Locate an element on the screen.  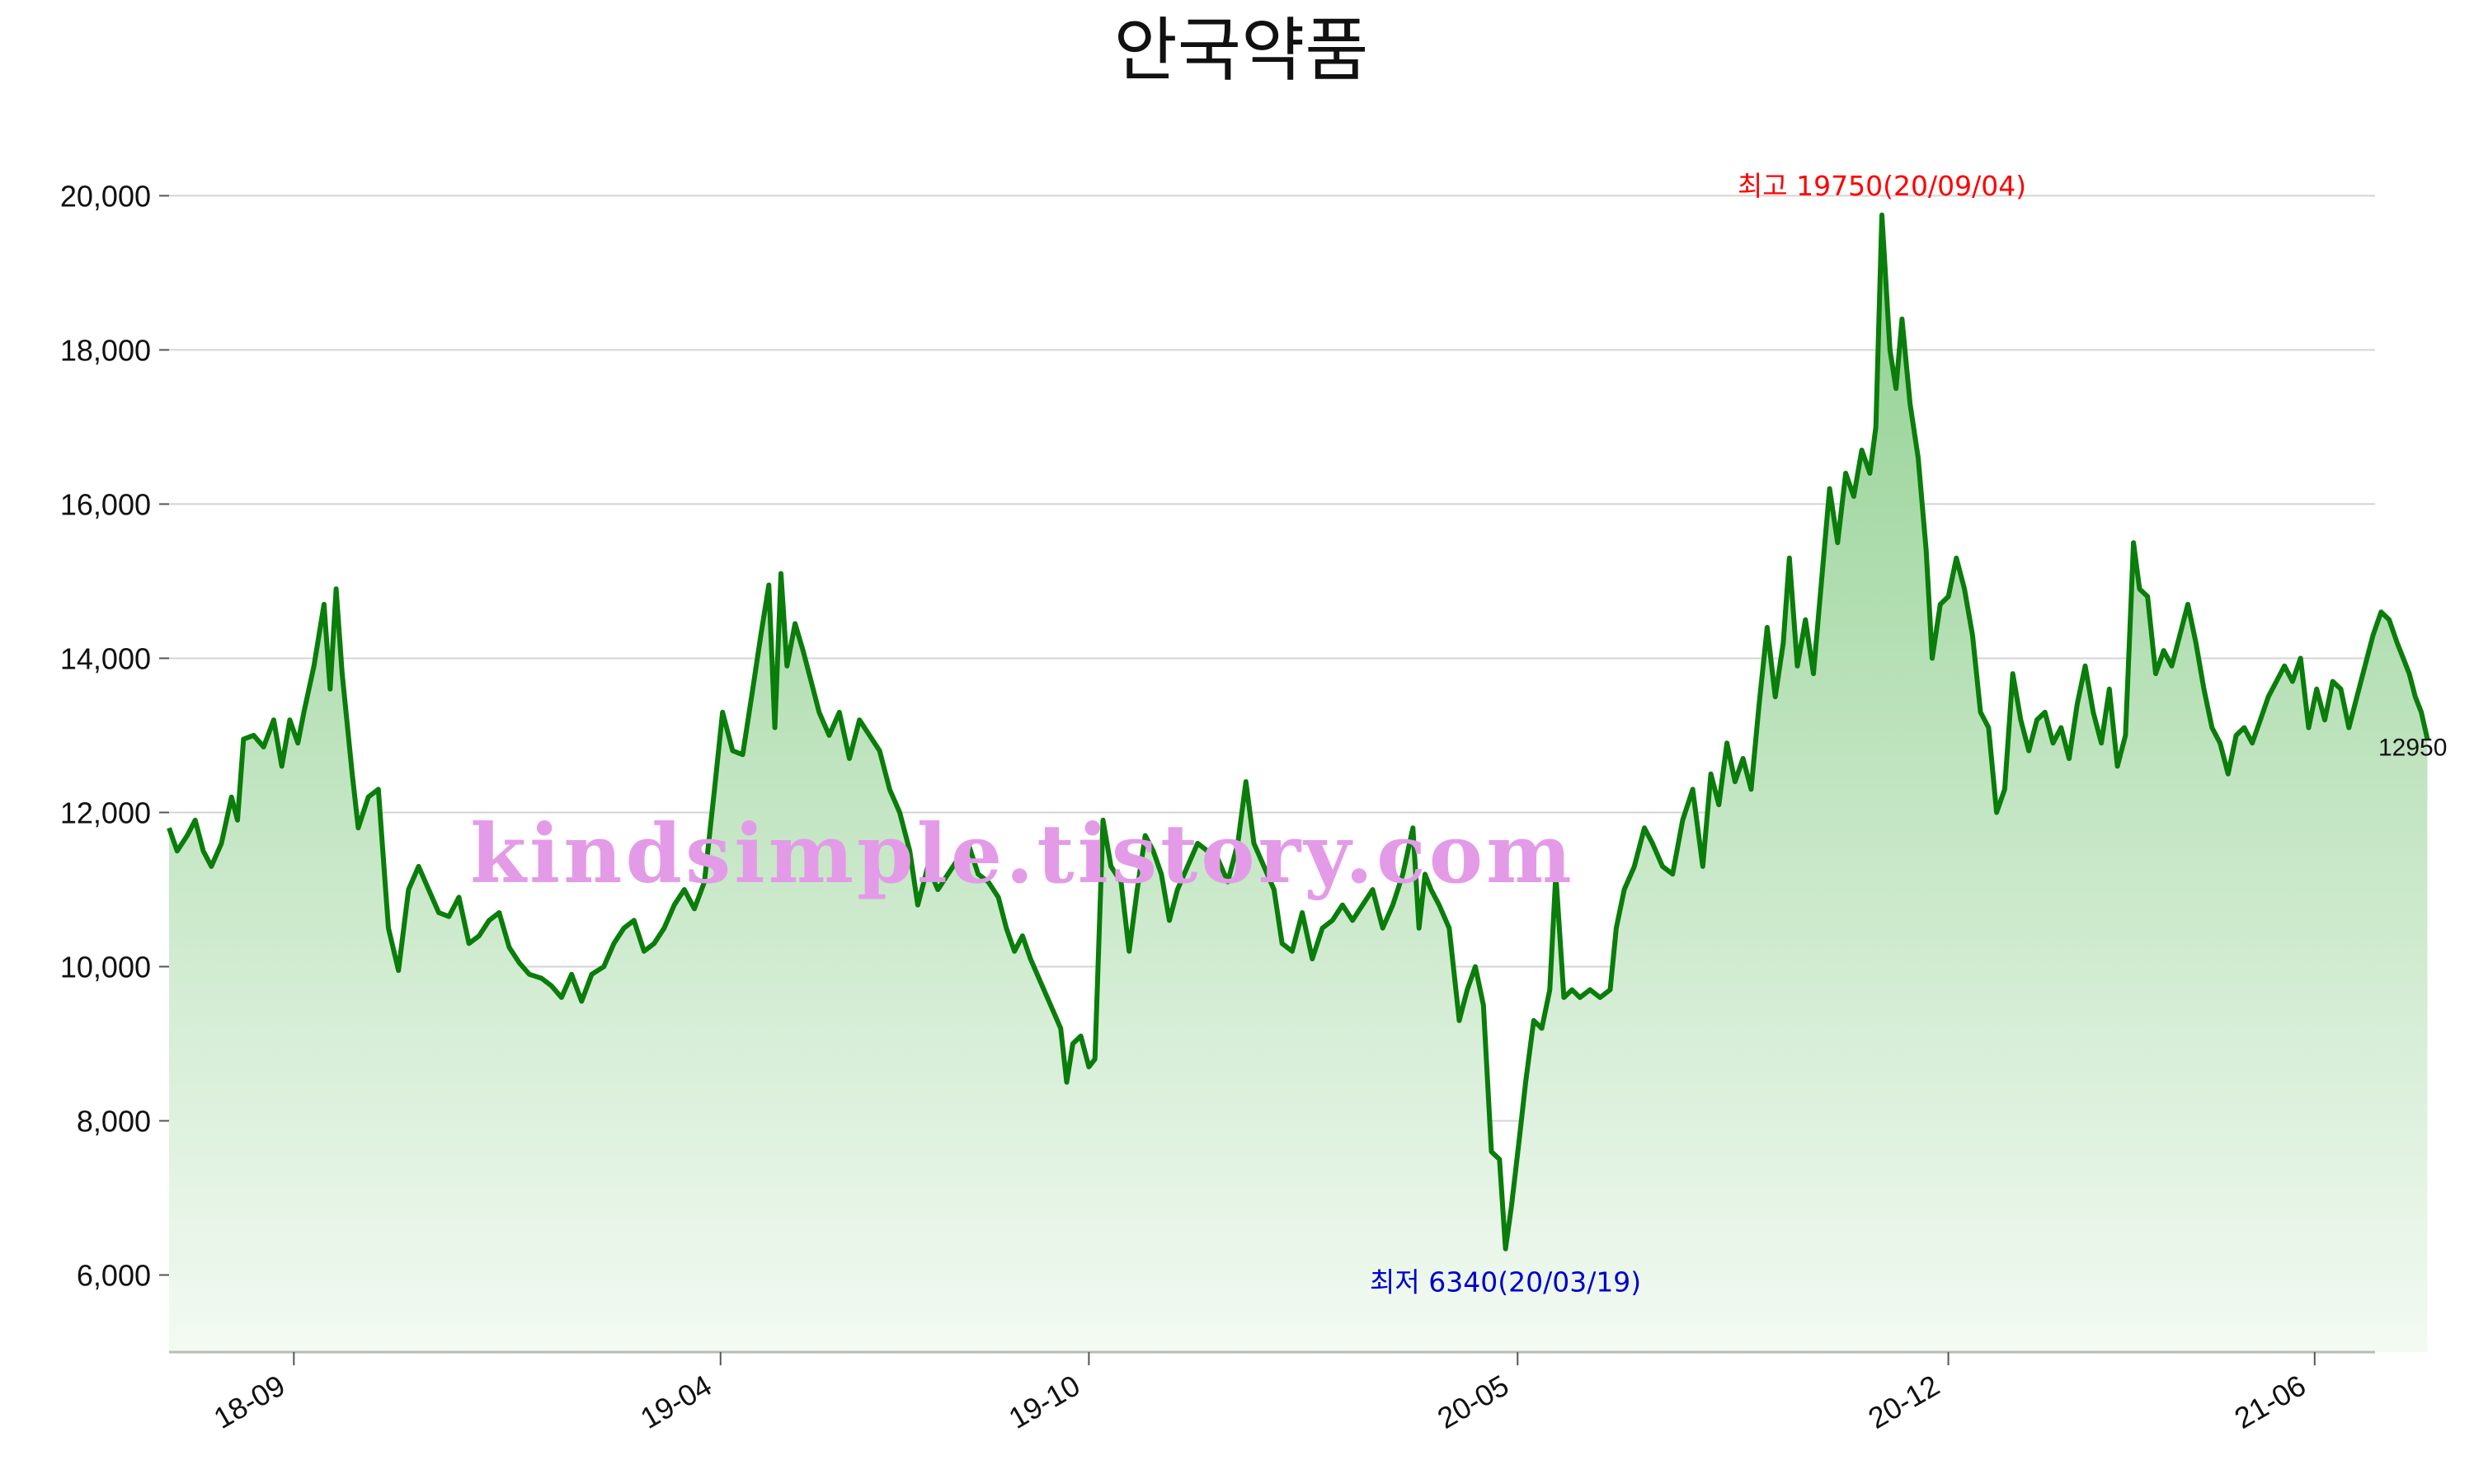
x-axis: 18-09 19-04 19-10 20-05 20-12 21-06 is located at coordinates (1262, 1393).